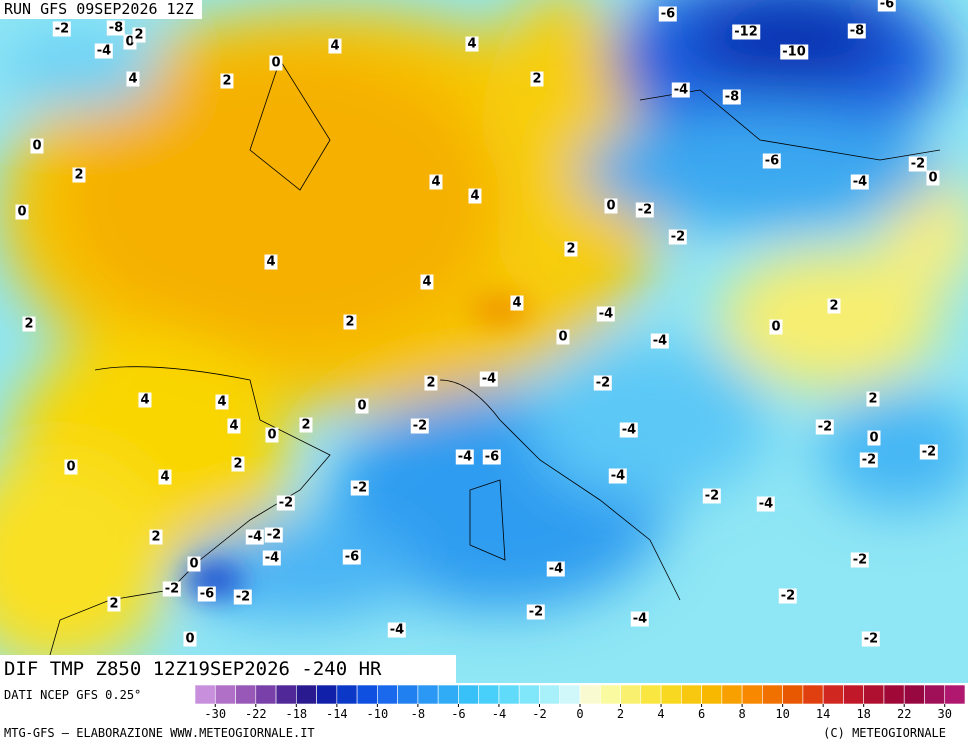  Describe the element at coordinates (256, 714) in the screenshot. I see `tick-label: -22` at that location.